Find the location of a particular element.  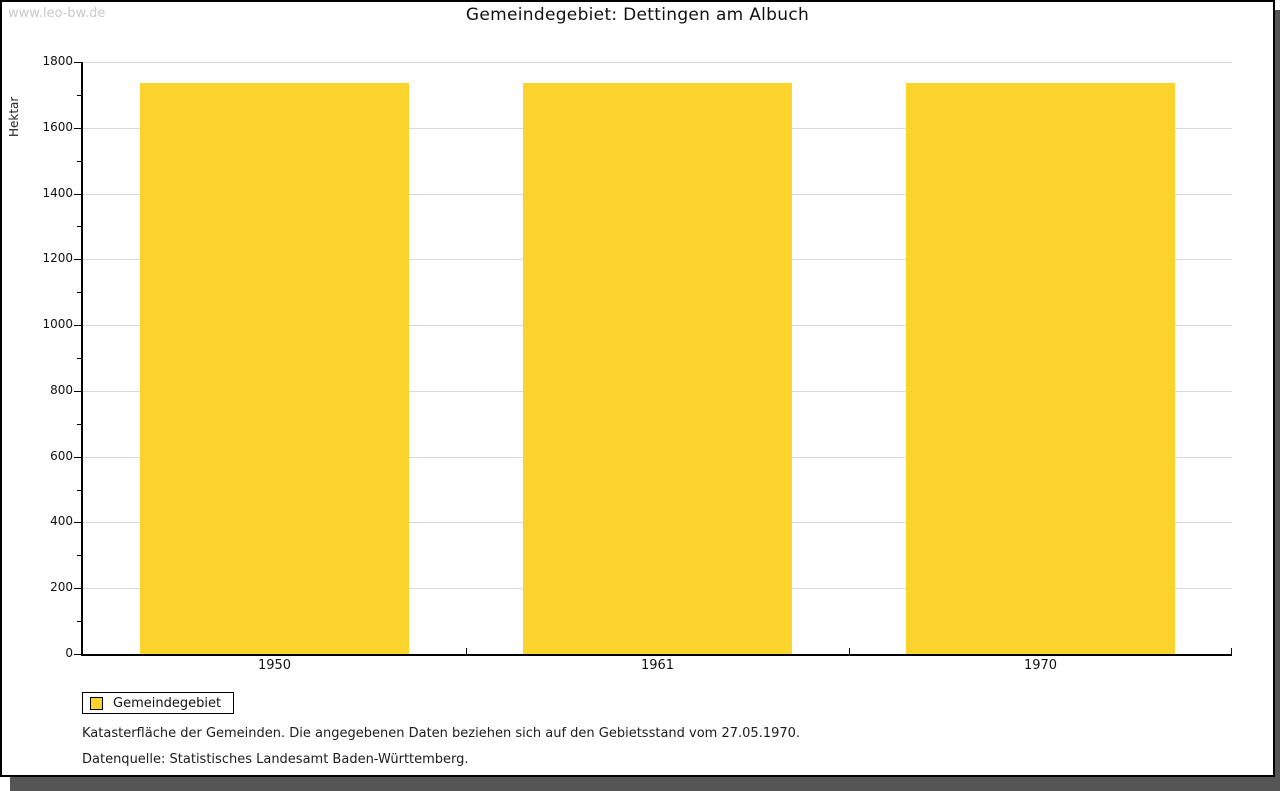

legend-swatch is located at coordinates (96, 703).